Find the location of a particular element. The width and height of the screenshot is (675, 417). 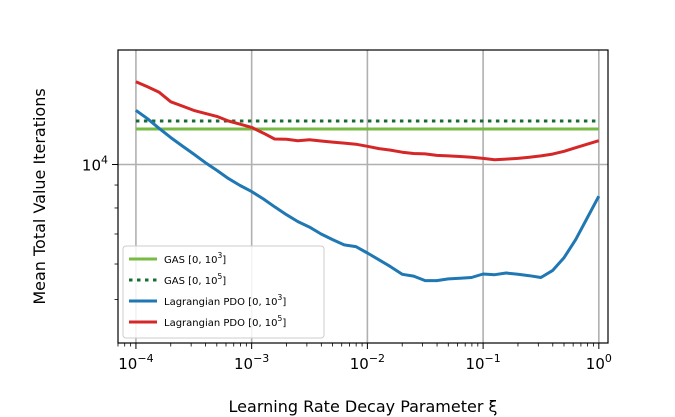

legend-label-2: GAS [0, 105] is located at coordinates (195, 279).